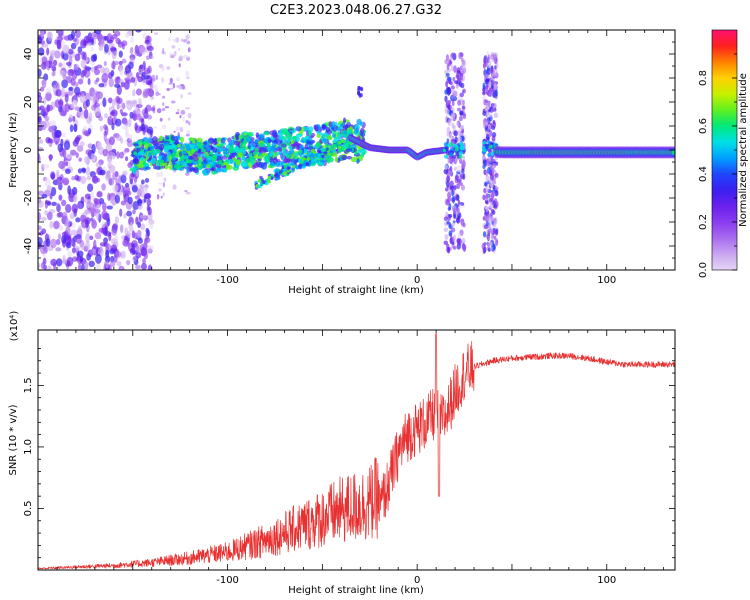 This screenshot has width=750, height=600. Describe the element at coordinates (703, 78) in the screenshot. I see `colorbar-tick-label: 0.8` at that location.